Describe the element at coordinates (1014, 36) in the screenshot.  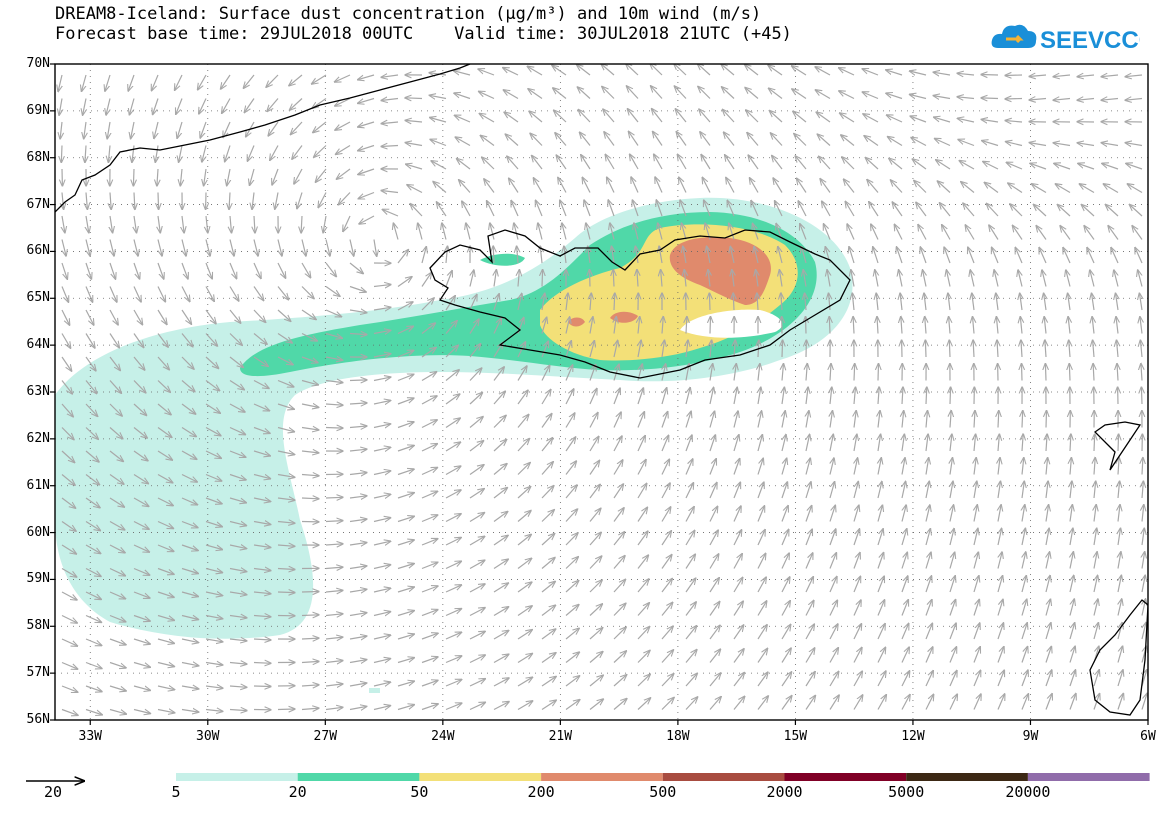
I see `cloud-icon` at that location.